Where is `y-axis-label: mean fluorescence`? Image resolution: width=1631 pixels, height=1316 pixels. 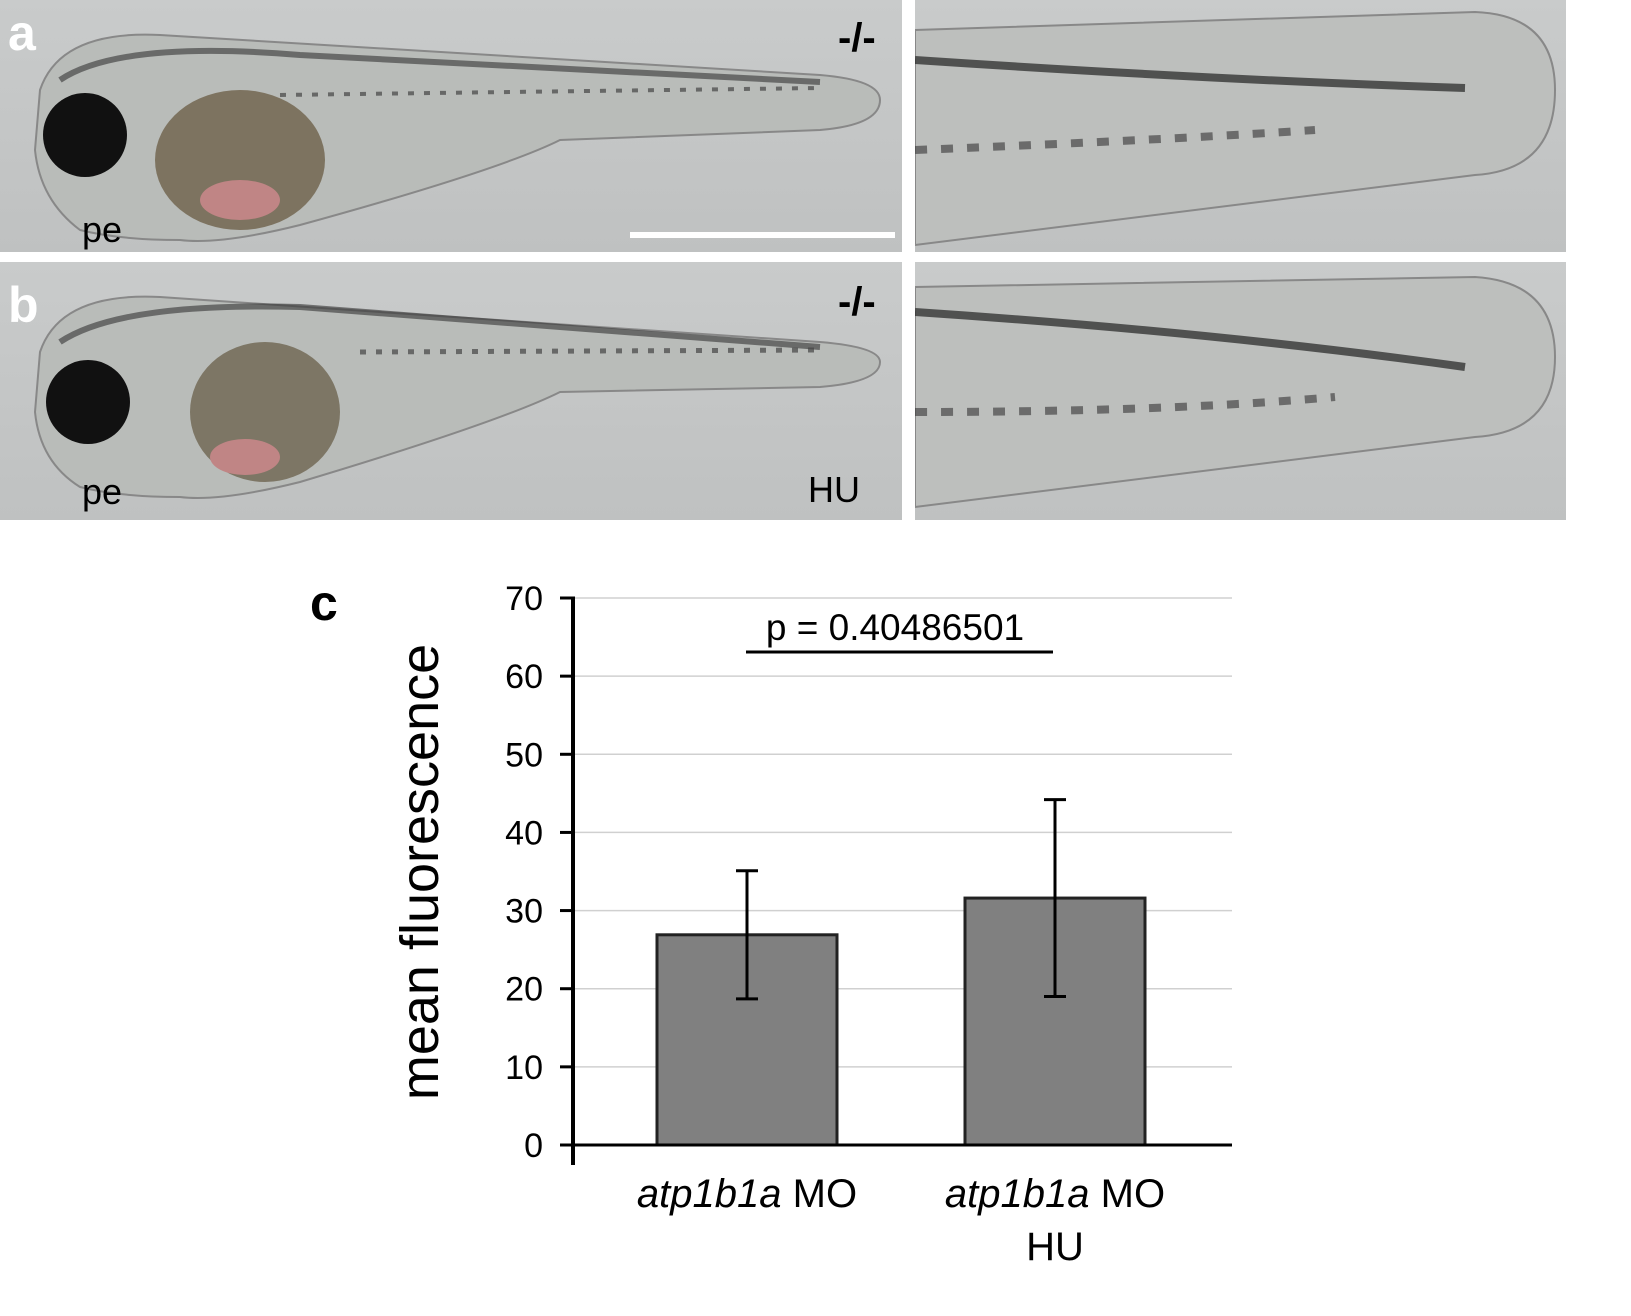
y-axis-label: mean fluorescence is located at coordinates (420, 872).